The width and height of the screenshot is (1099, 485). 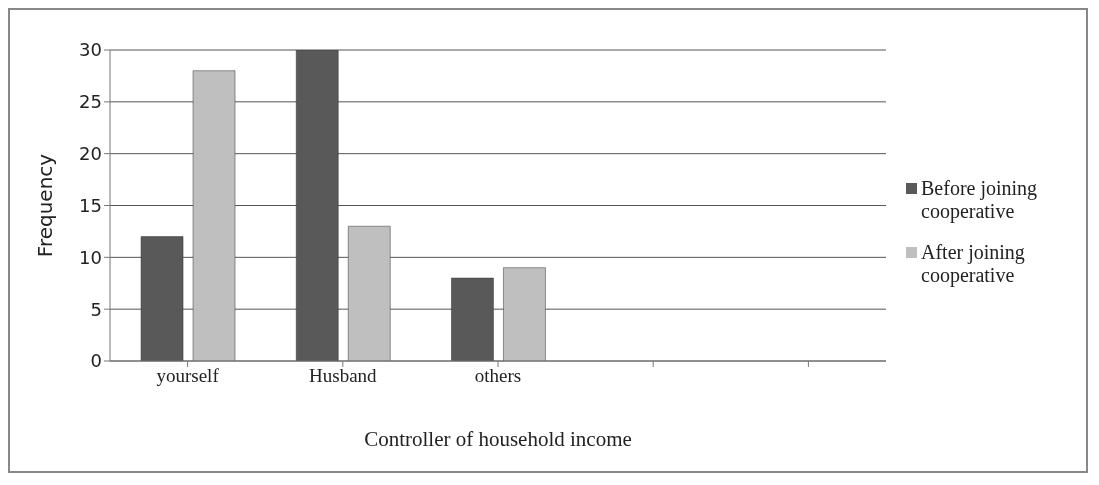 I want to click on x-tick-label: Husband, so click(x=343, y=376).